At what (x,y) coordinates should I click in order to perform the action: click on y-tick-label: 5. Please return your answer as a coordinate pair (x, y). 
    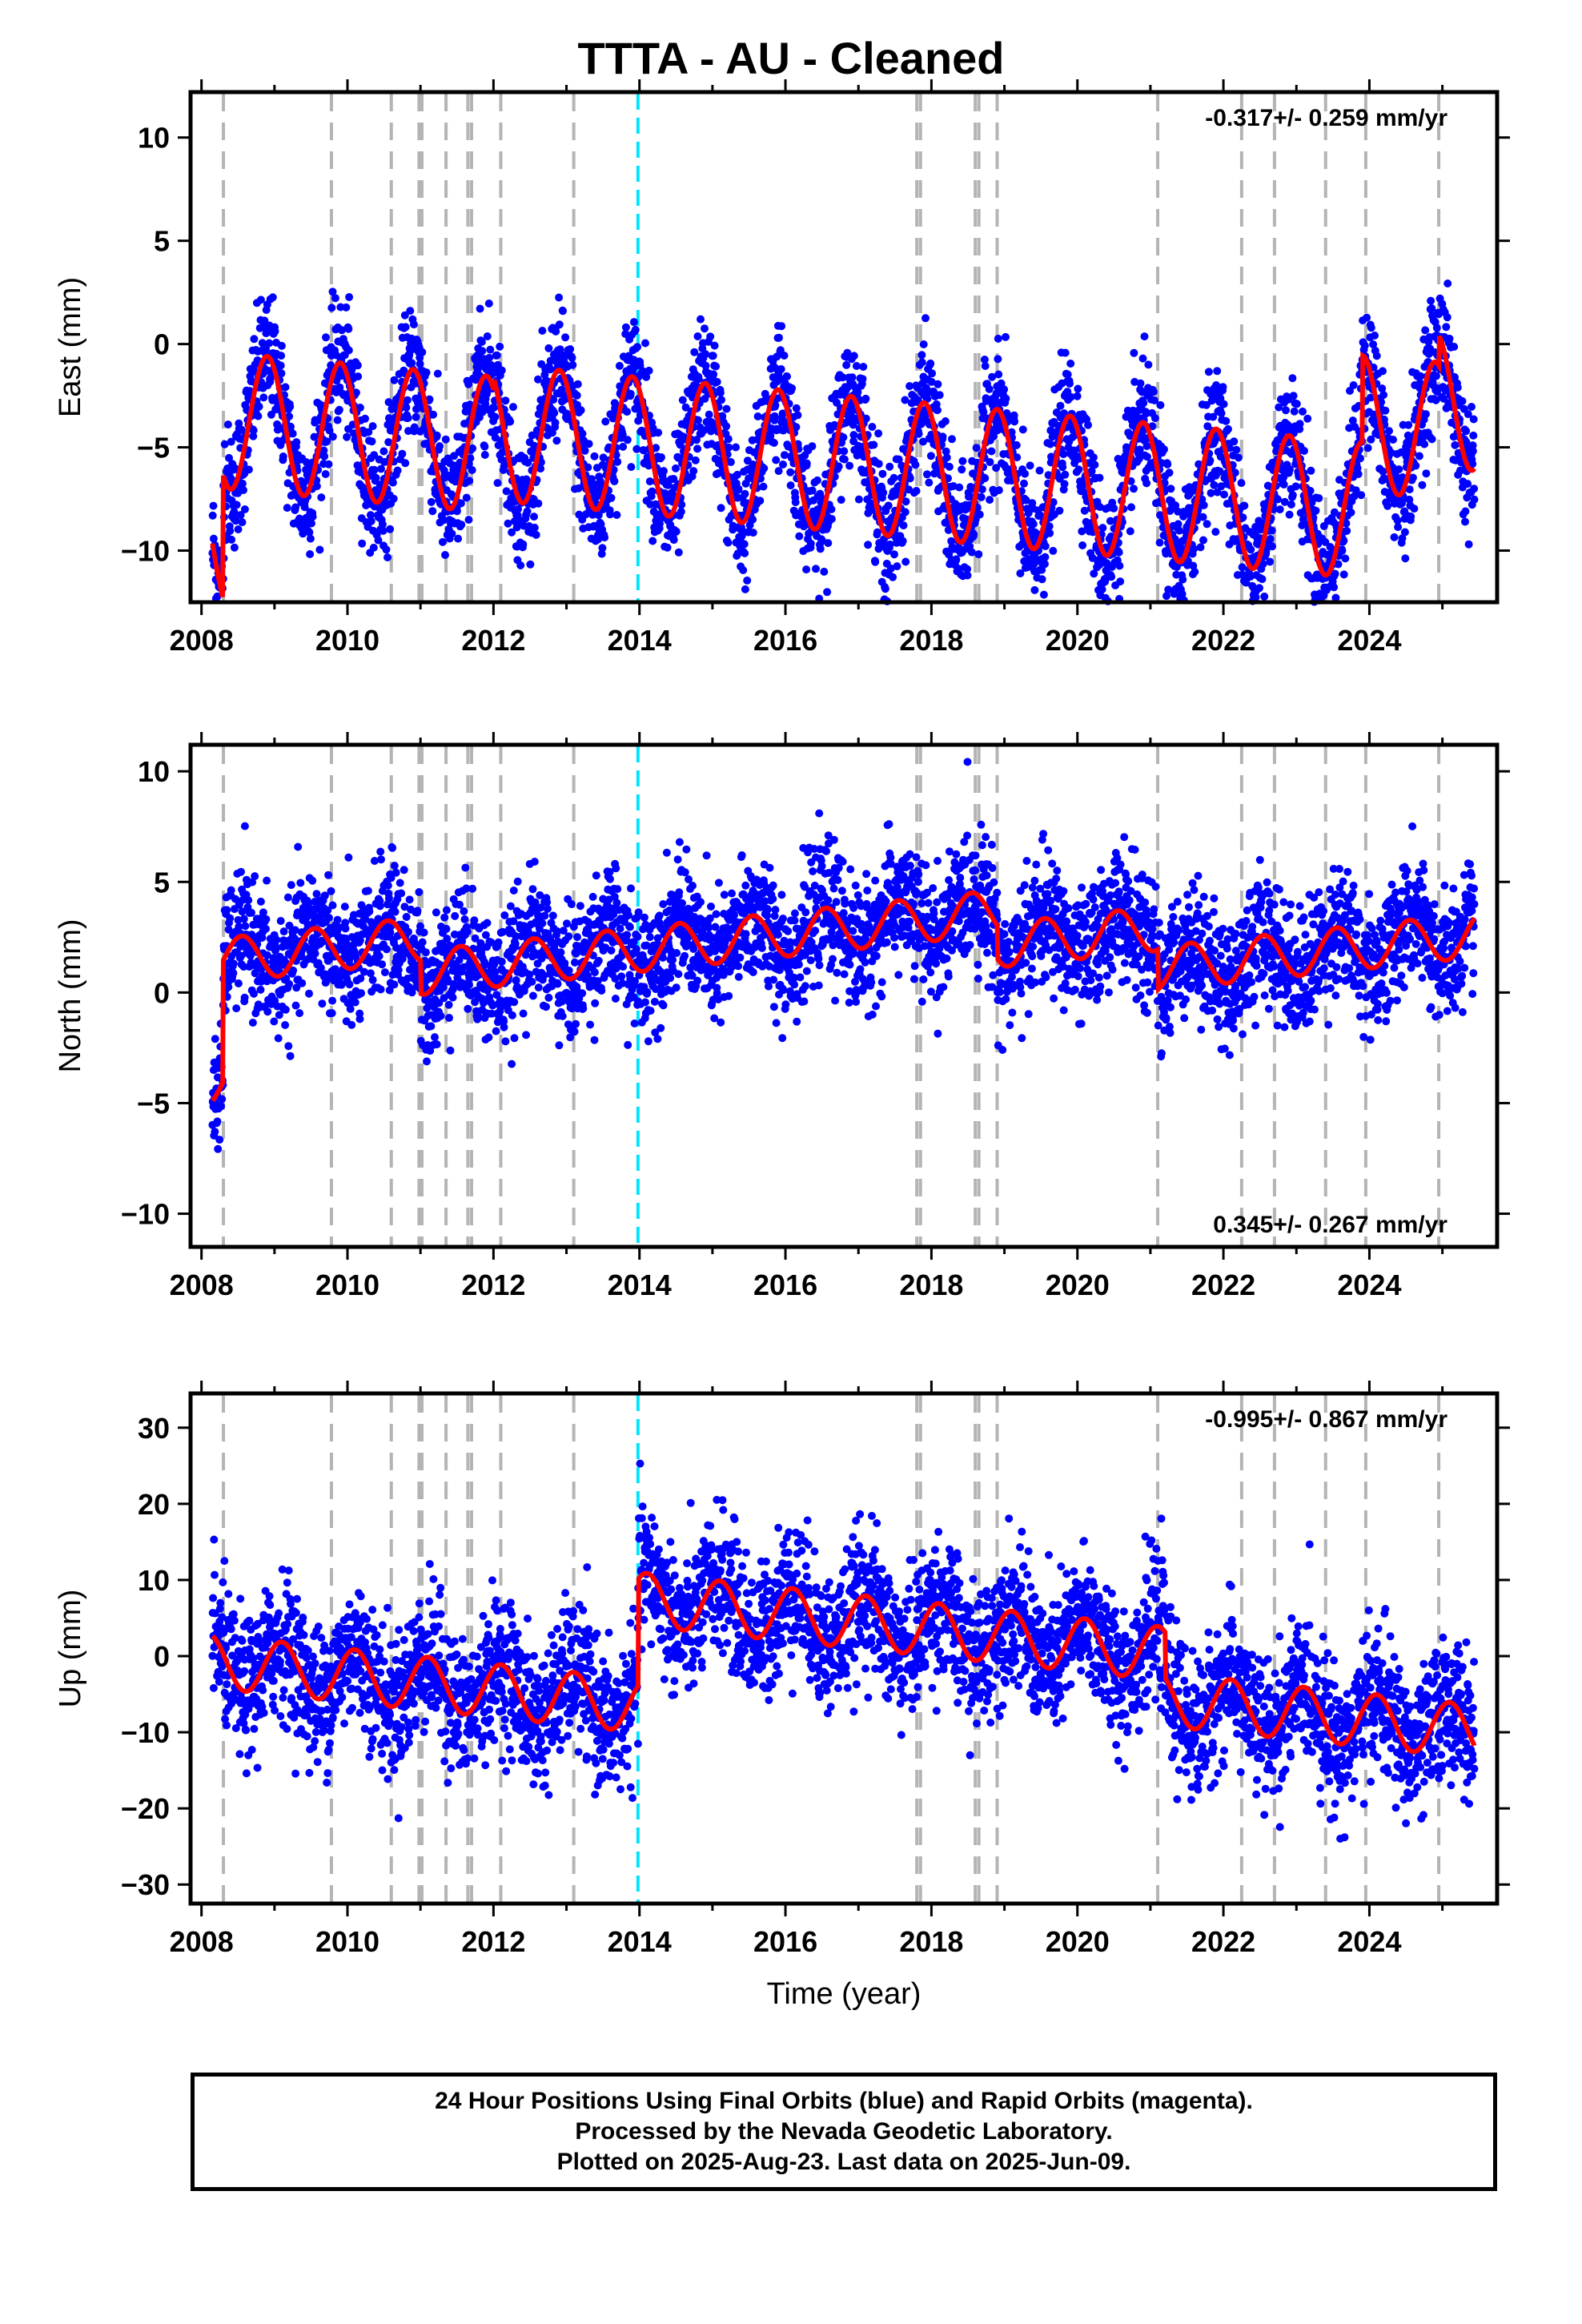
    Looking at the image, I should click on (162, 242).